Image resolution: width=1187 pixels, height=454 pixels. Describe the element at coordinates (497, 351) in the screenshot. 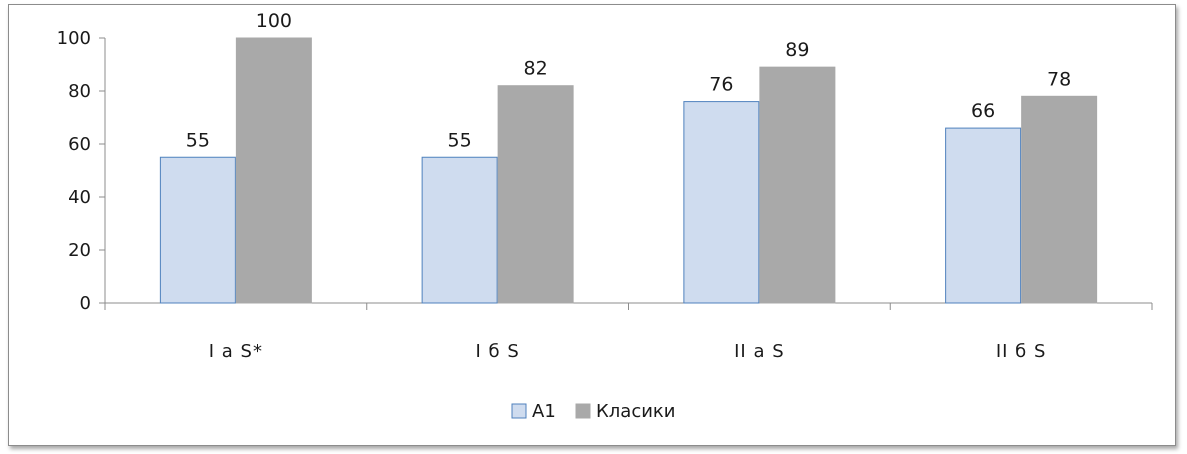

I see `x-tick-label: I б S` at that location.